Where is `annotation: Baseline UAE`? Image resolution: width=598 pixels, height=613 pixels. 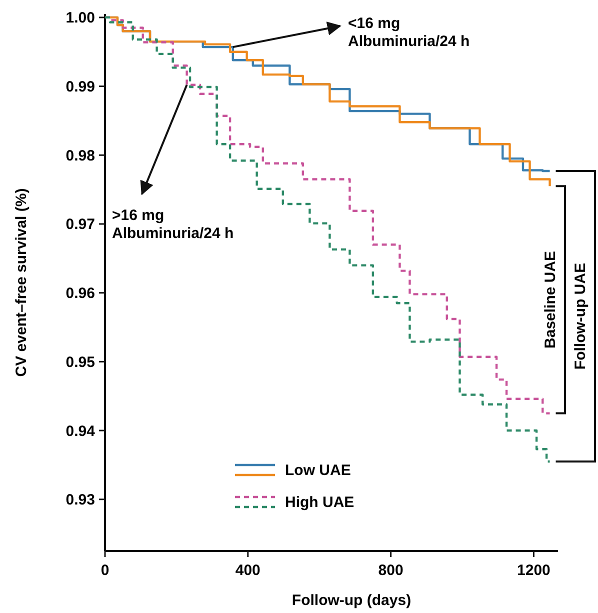 annotation: Baseline UAE is located at coordinates (550, 299).